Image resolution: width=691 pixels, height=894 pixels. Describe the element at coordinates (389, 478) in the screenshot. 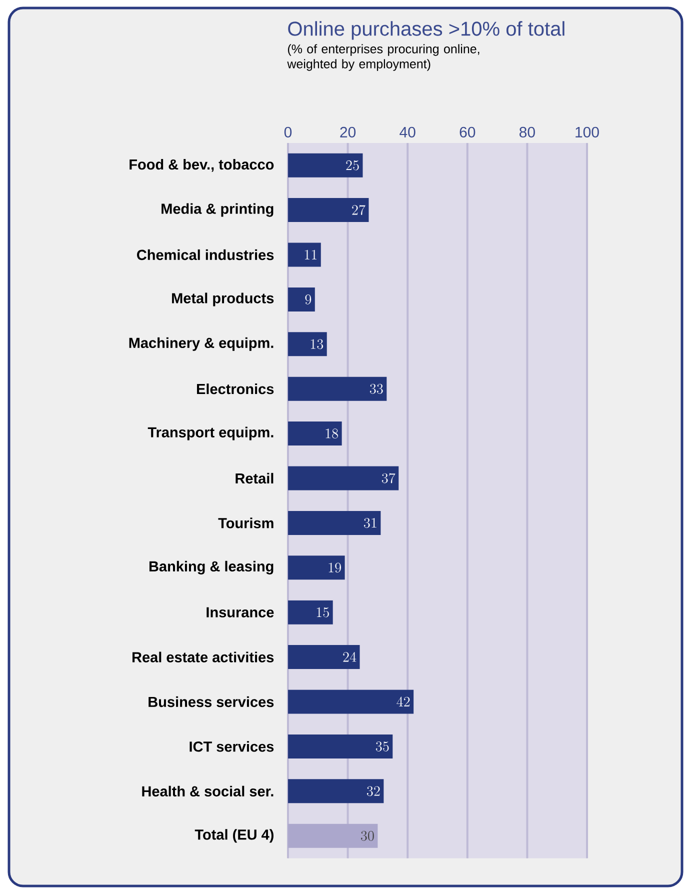

I see `data-label: 37` at that location.